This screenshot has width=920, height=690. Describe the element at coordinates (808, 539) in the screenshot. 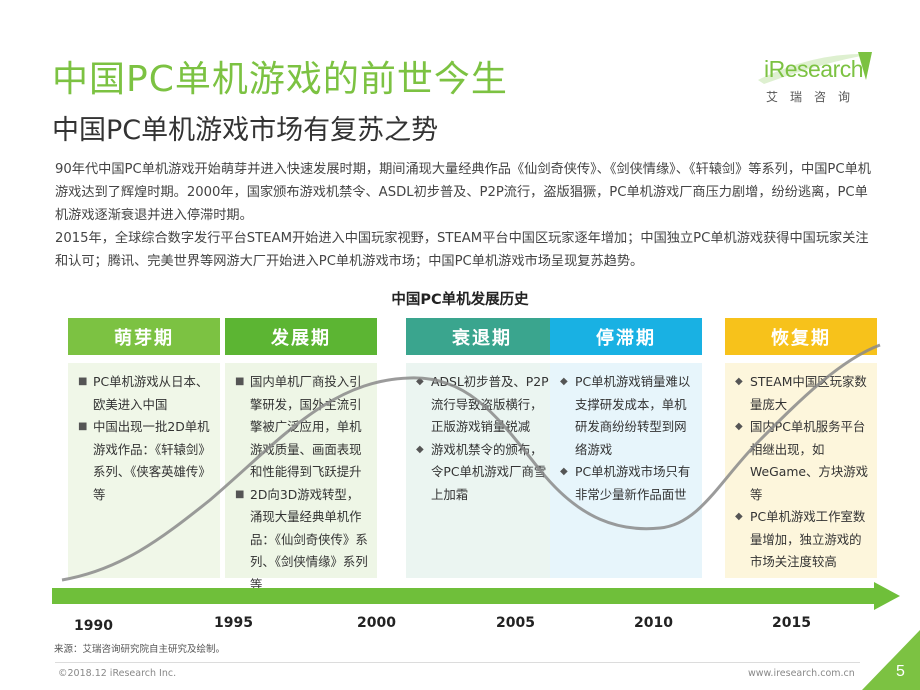

I see `stage-item-text: PC单机游戏工作室数量增加，独立游戏的市场关注度较高` at that location.